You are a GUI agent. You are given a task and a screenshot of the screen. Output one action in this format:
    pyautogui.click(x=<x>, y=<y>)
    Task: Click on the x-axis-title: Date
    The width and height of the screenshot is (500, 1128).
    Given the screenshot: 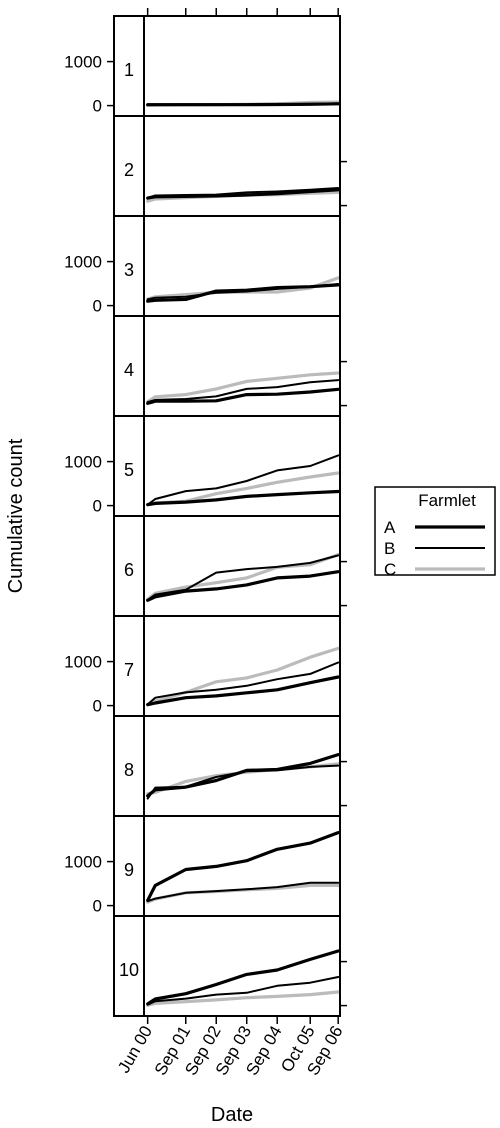 What is the action you would take?
    pyautogui.click(x=232, y=1115)
    